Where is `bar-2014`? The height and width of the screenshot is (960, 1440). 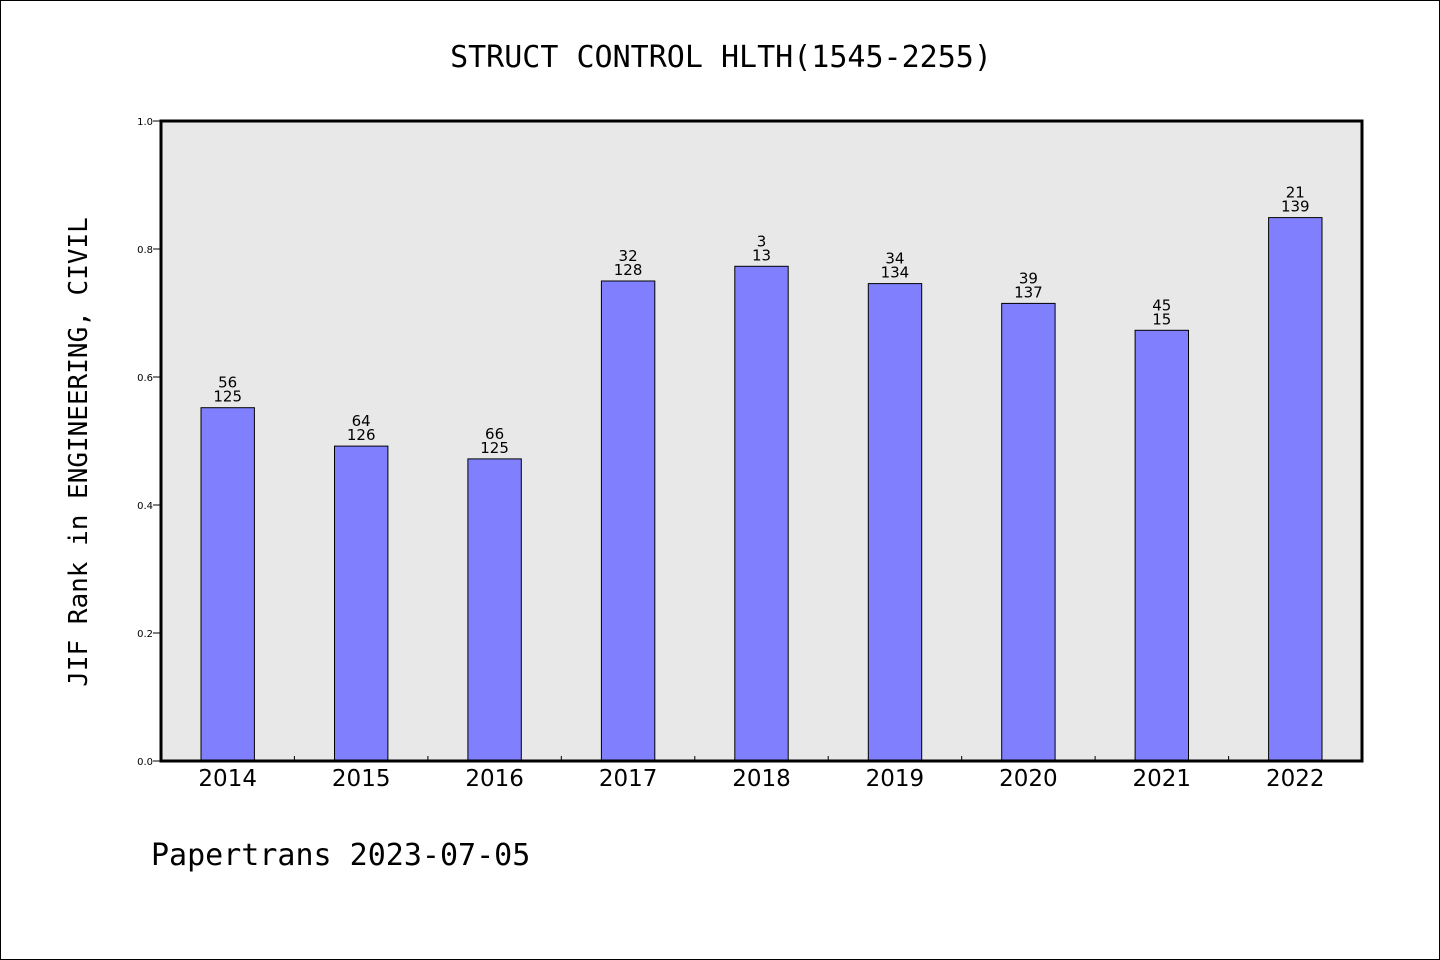 bar-2014 is located at coordinates (227, 584).